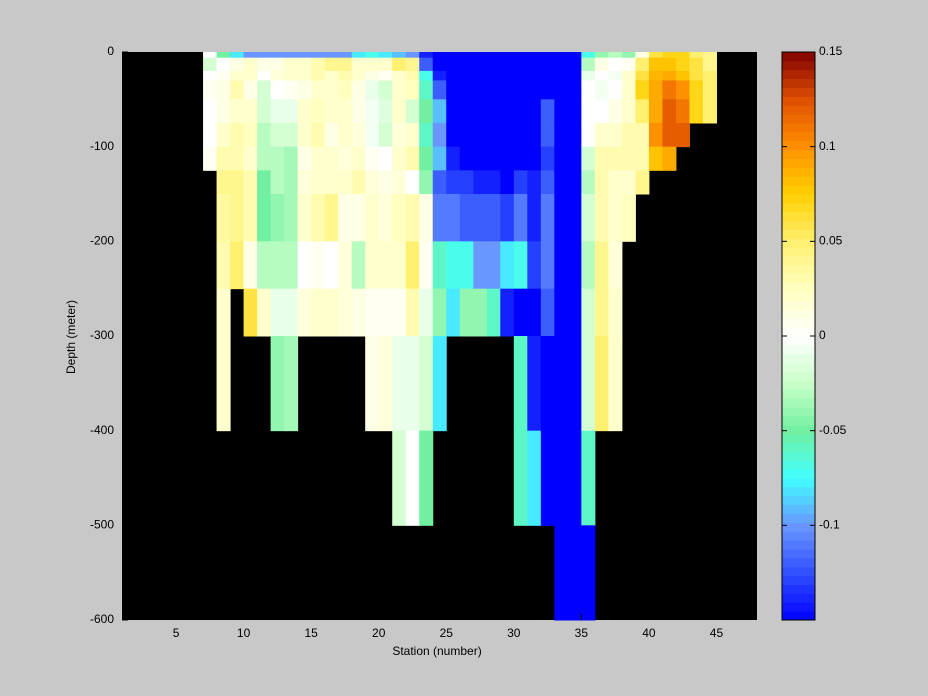 The image size is (928, 696). What do you see at coordinates (582, 633) in the screenshot?
I see `x-tick-label: 35` at bounding box center [582, 633].